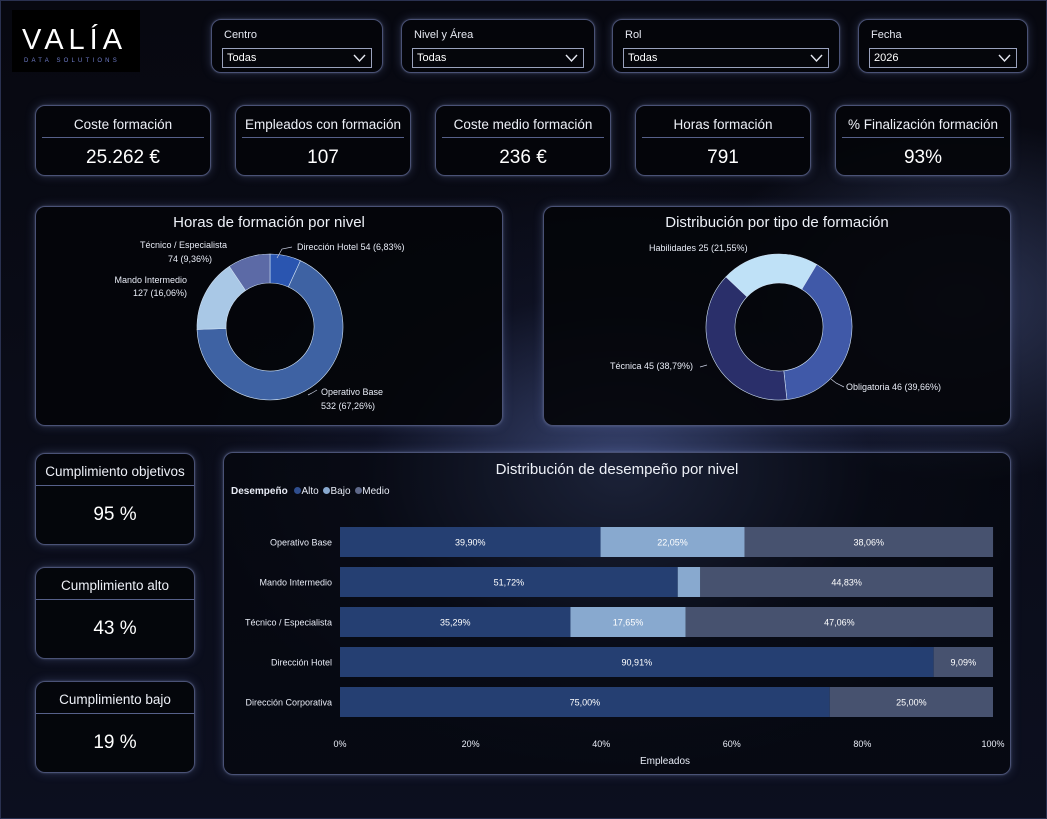 The image size is (1047, 819). I want to click on data-label: 47,06%, so click(839, 623).